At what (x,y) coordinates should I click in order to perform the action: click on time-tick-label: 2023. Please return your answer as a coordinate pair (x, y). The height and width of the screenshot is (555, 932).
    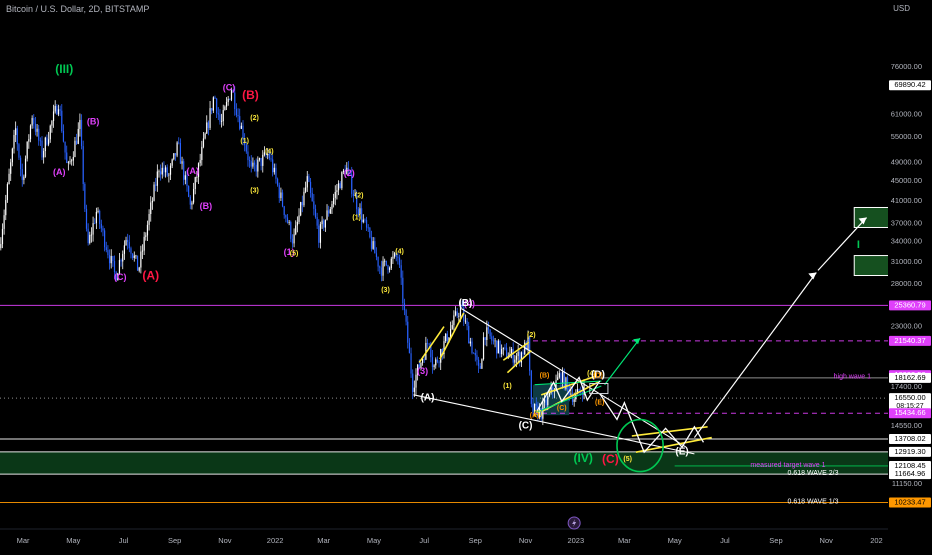
    Looking at the image, I should click on (575, 540).